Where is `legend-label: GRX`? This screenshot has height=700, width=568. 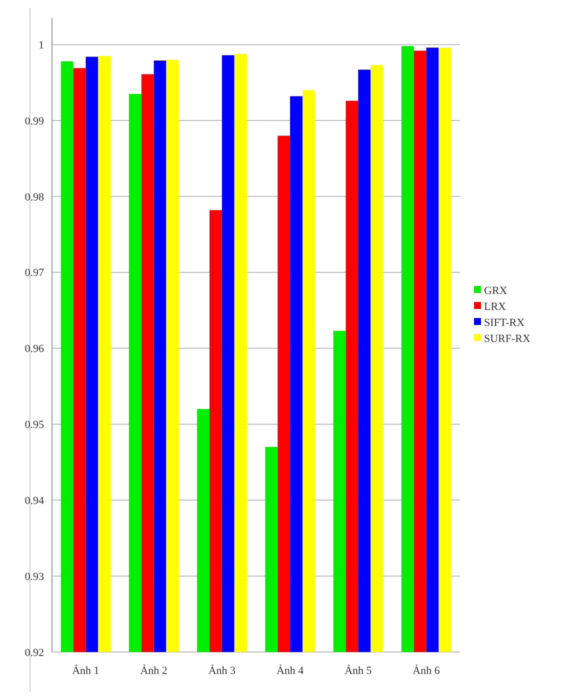
legend-label: GRX is located at coordinates (496, 290).